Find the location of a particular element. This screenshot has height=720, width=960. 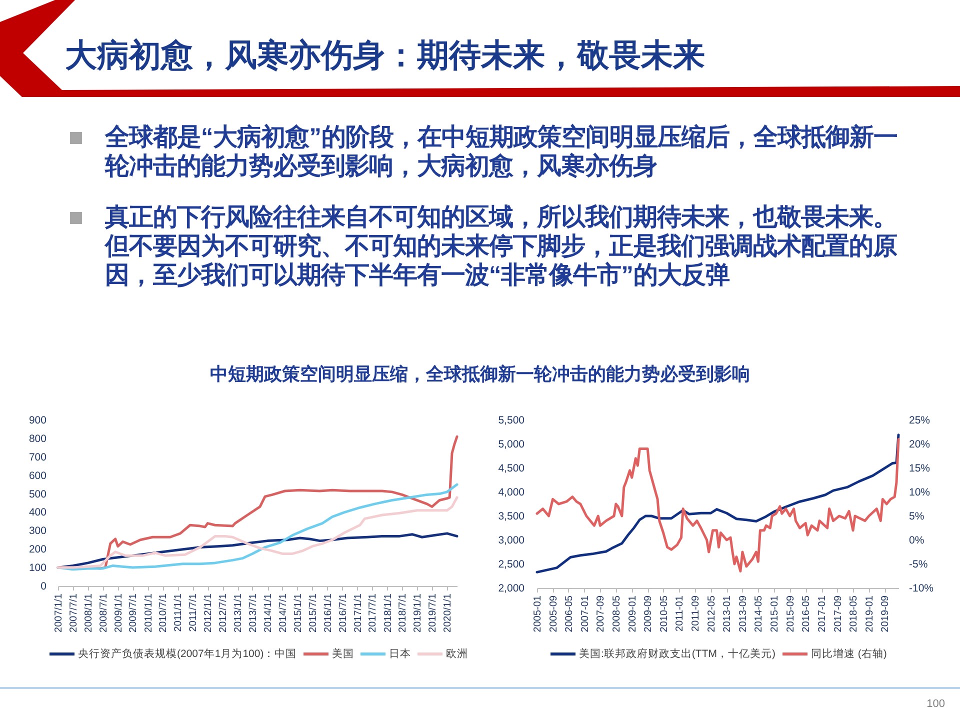

y-tick-label: 400 is located at coordinates (37, 512).